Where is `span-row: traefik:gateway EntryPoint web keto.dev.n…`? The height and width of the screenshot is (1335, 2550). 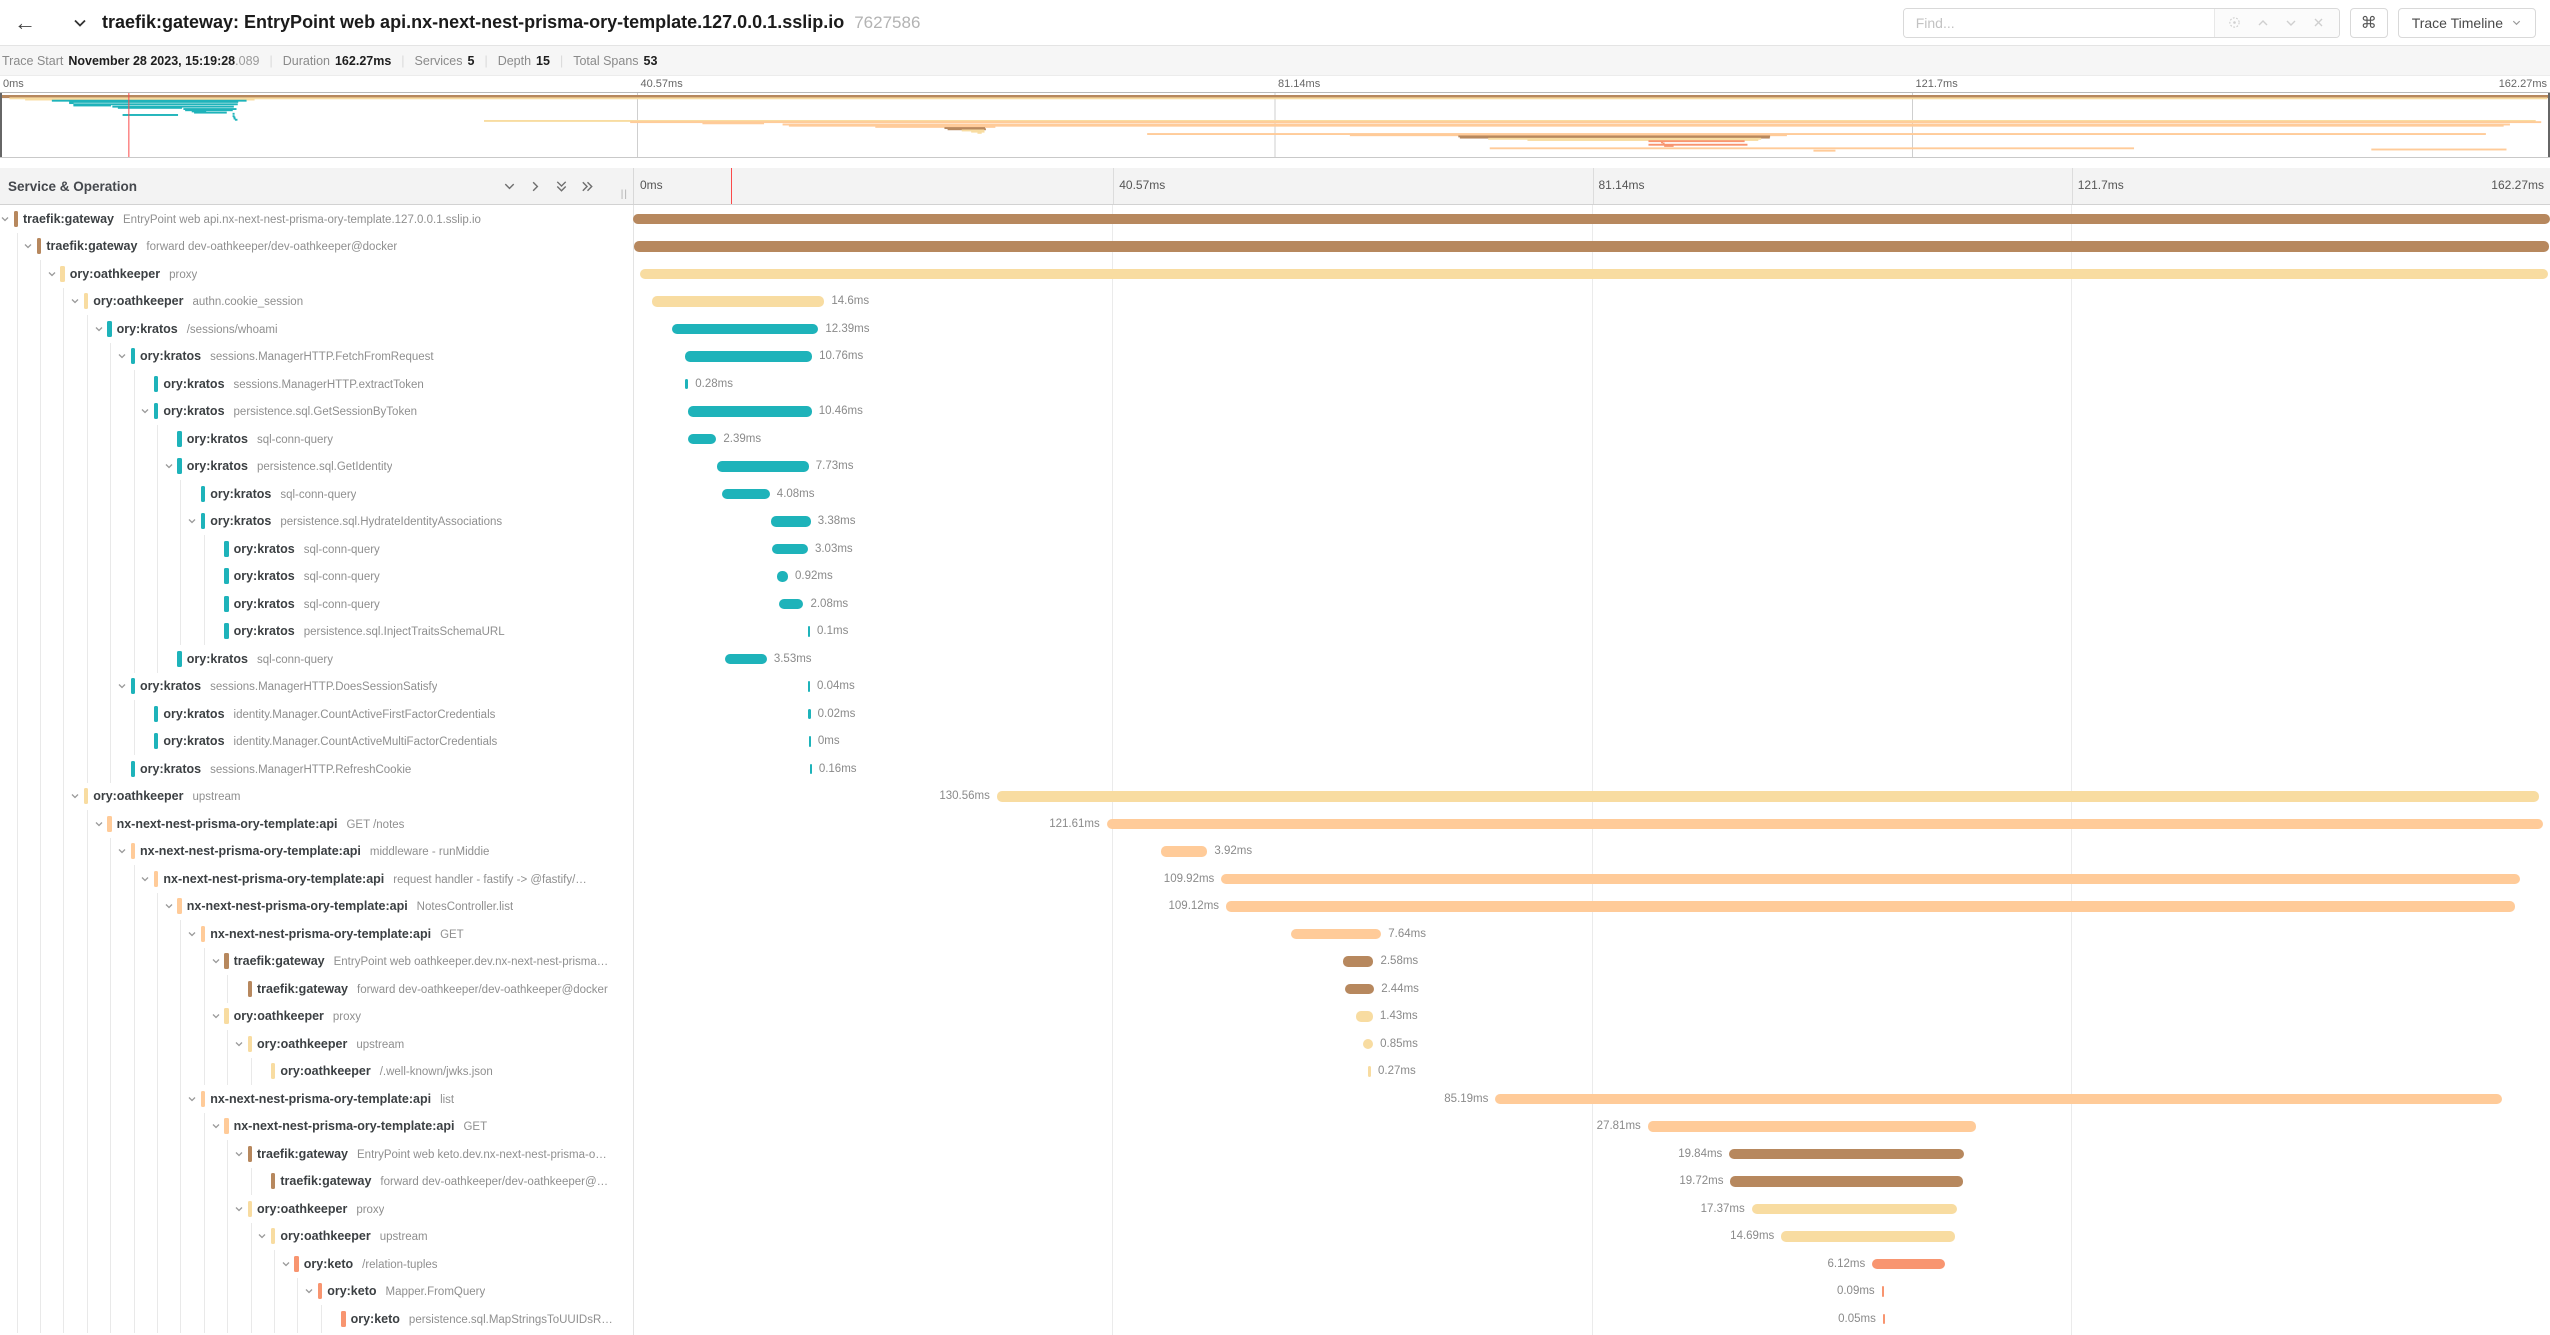
span-row: traefik:gateway EntryPoint web keto.dev.n… is located at coordinates (1275, 1154).